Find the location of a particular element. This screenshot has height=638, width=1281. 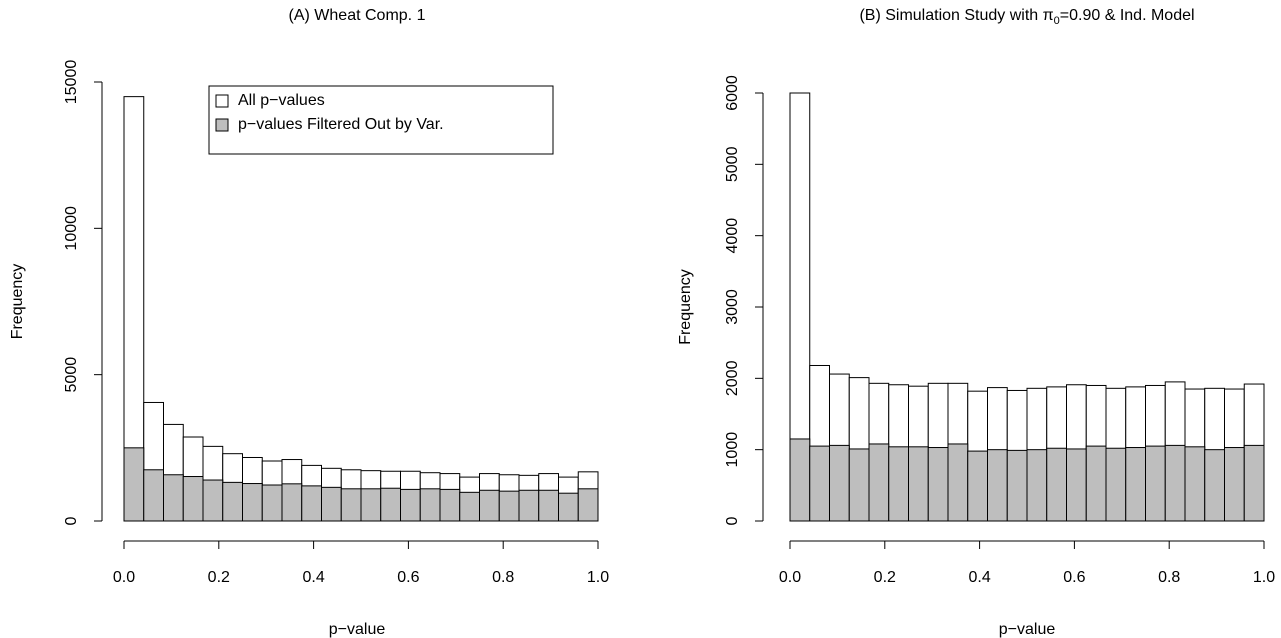

y-tick-label: 1000 is located at coordinates (732, 450).